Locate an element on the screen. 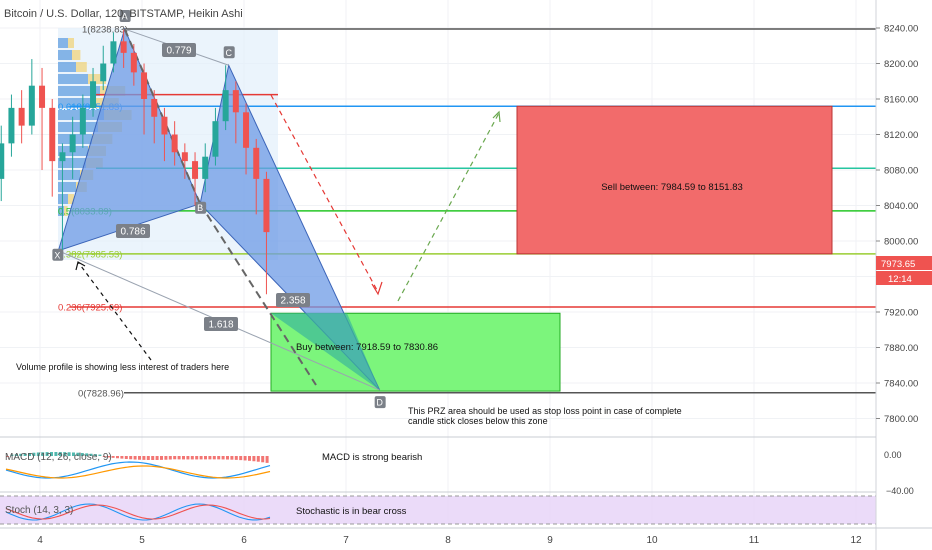 This screenshot has width=932, height=550. time-tick-label: 11 is located at coordinates (754, 540).